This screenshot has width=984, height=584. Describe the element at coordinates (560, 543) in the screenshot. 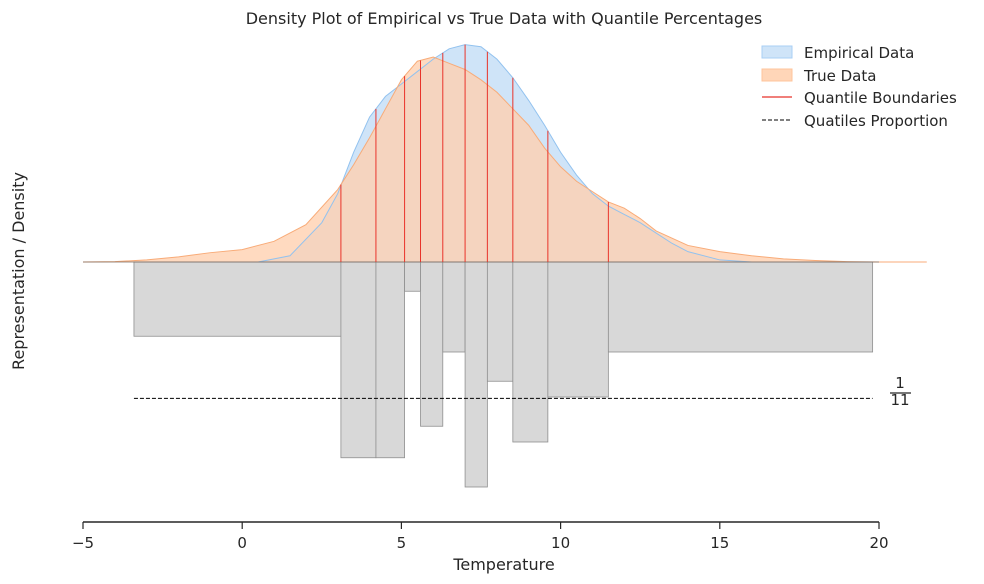

I see `x-tick-label: 10` at that location.